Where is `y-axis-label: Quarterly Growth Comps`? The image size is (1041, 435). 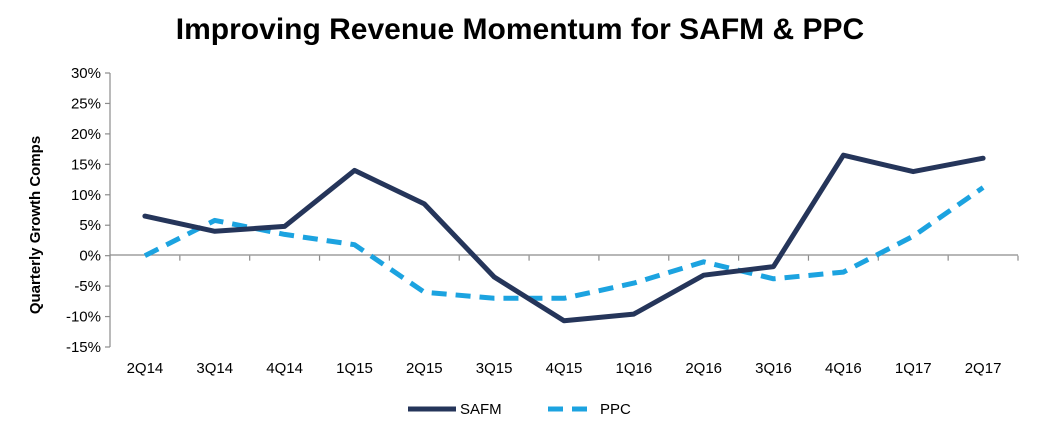 y-axis-label: Quarterly Growth Comps is located at coordinates (35, 225).